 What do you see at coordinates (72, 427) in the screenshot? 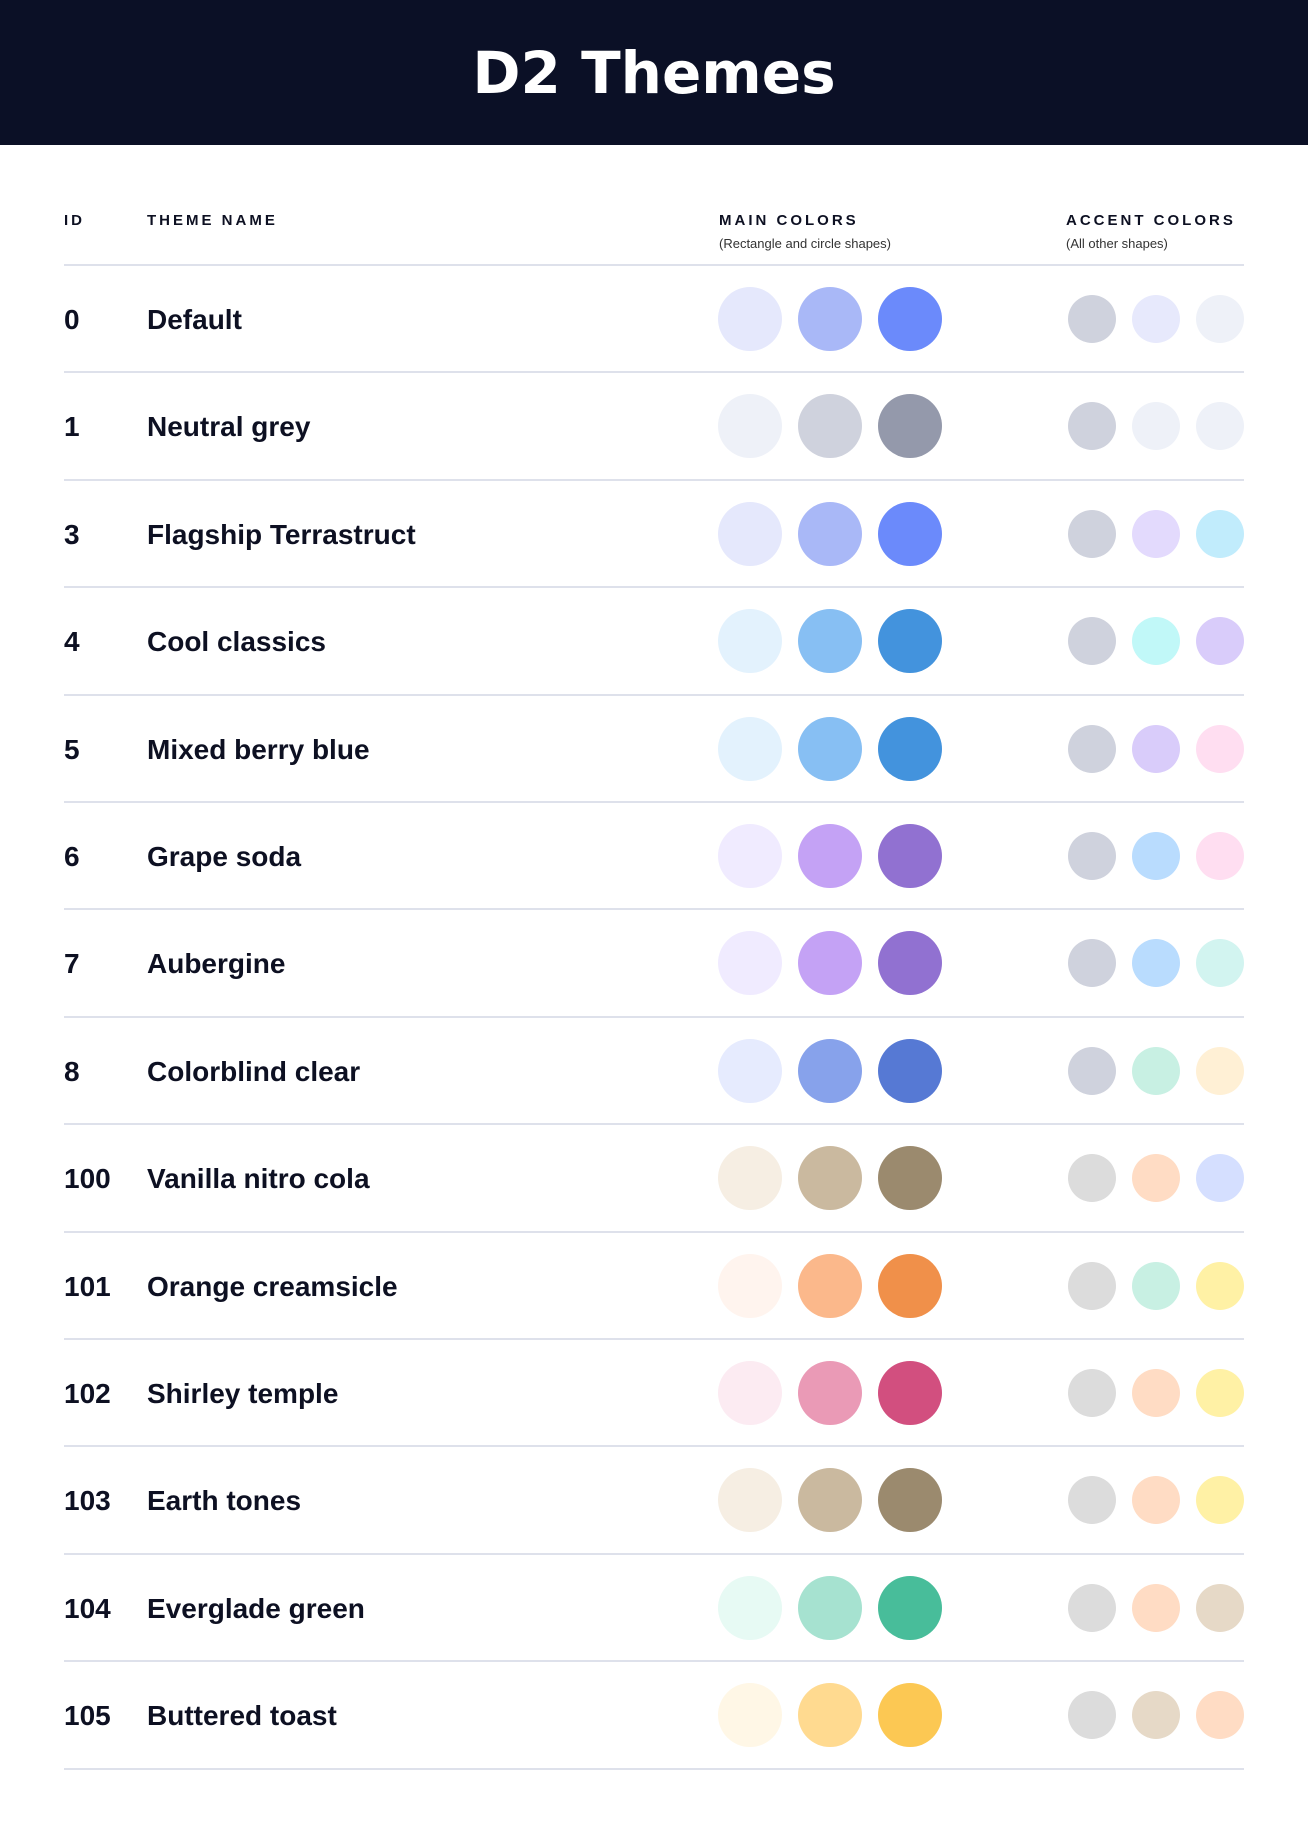
I see `theme-id: 1` at bounding box center [72, 427].